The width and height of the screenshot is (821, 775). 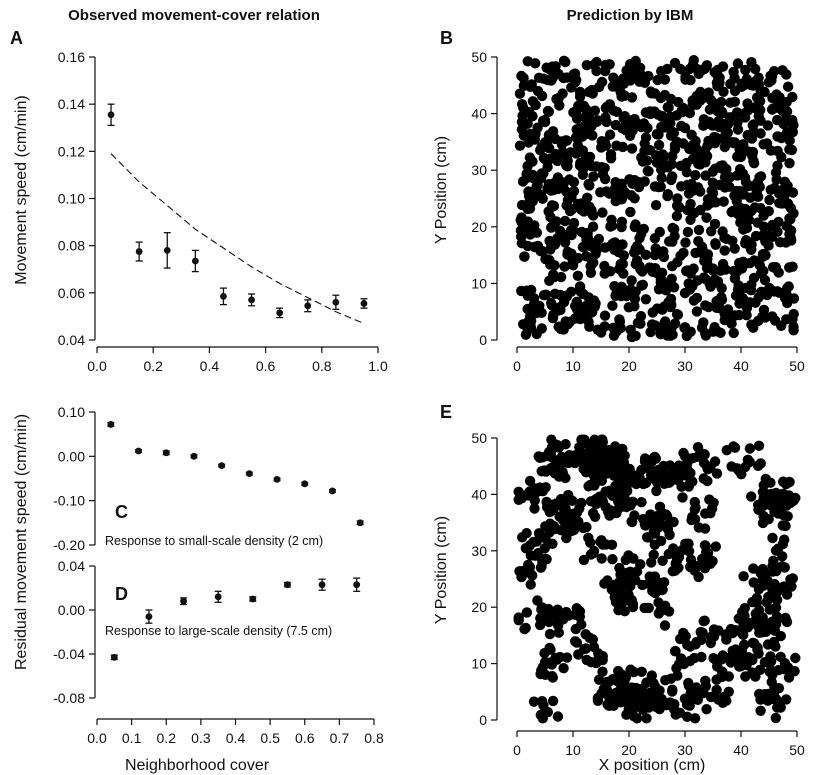 What do you see at coordinates (208, 478) in the screenshot?
I see `panel-c: 0.10 0.00 -0.10 -0.20` at bounding box center [208, 478].